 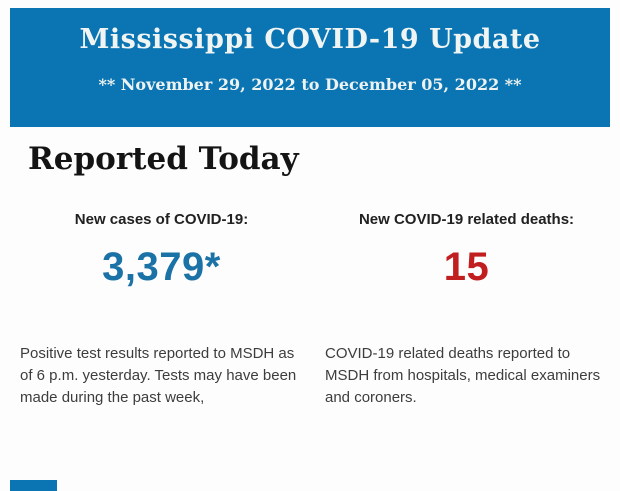 What do you see at coordinates (161, 266) in the screenshot?
I see `new-cases-value: 3,379*` at bounding box center [161, 266].